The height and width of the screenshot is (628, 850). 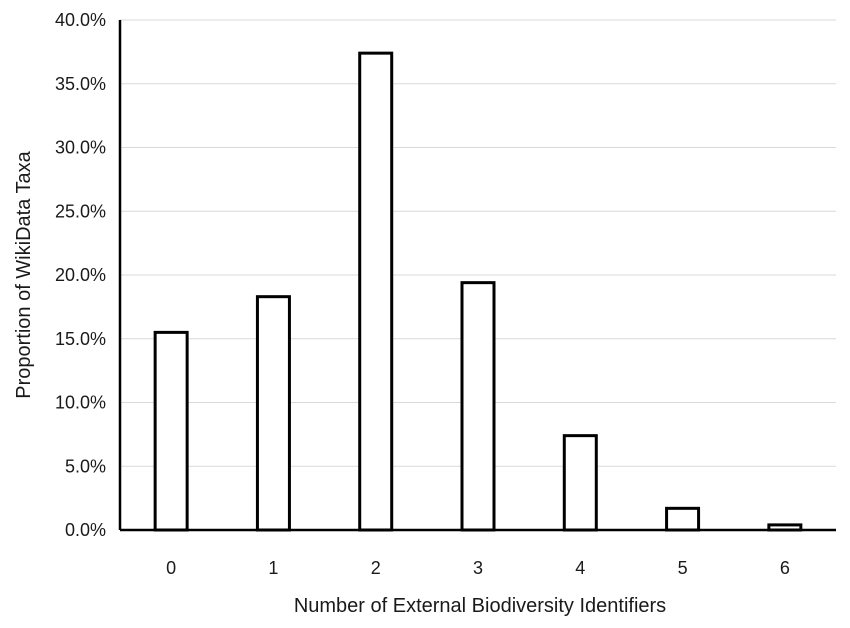 I want to click on x-tick-label: 6, so click(x=785, y=568).